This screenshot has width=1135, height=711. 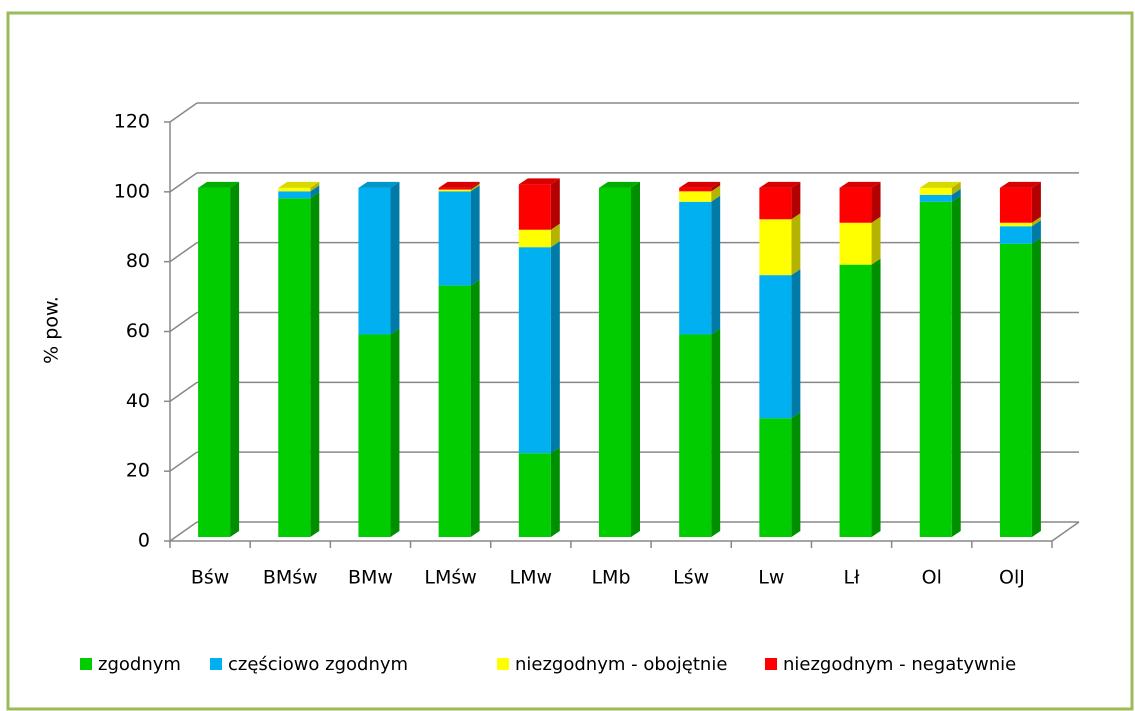 I want to click on x-tick-label: BMw, so click(x=370, y=578).